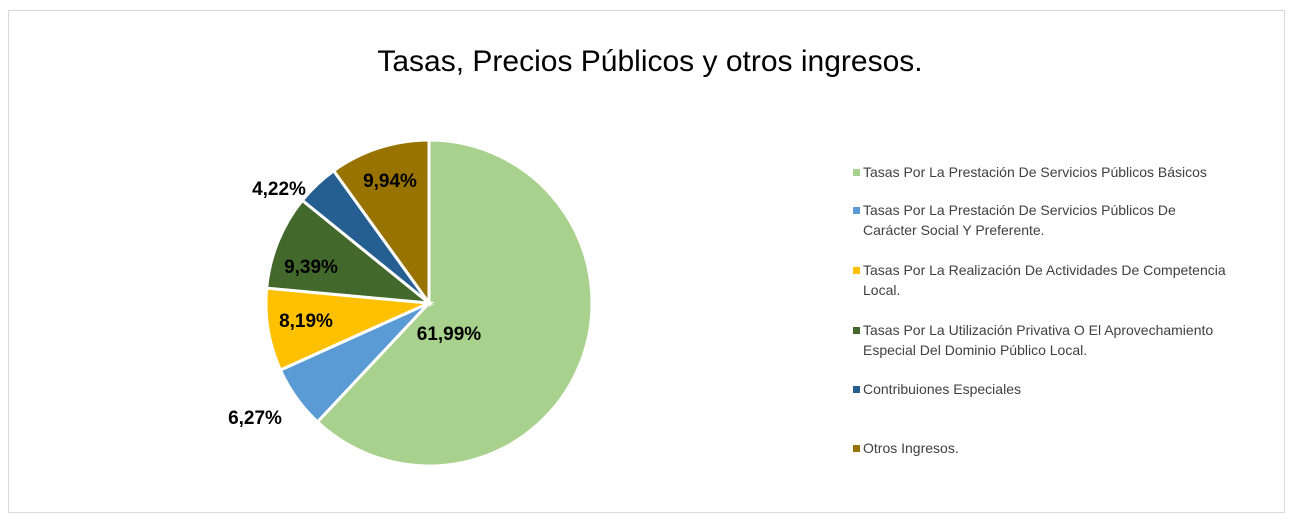  What do you see at coordinates (1043, 389) in the screenshot?
I see `legend-item: Contribuiones Especiales` at bounding box center [1043, 389].